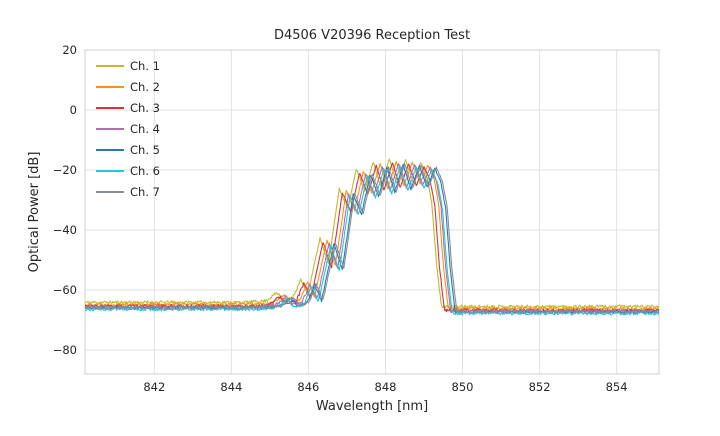 The height and width of the screenshot is (436, 720). Describe the element at coordinates (65, 350) in the screenshot. I see `y-tick-label: −80` at that location.